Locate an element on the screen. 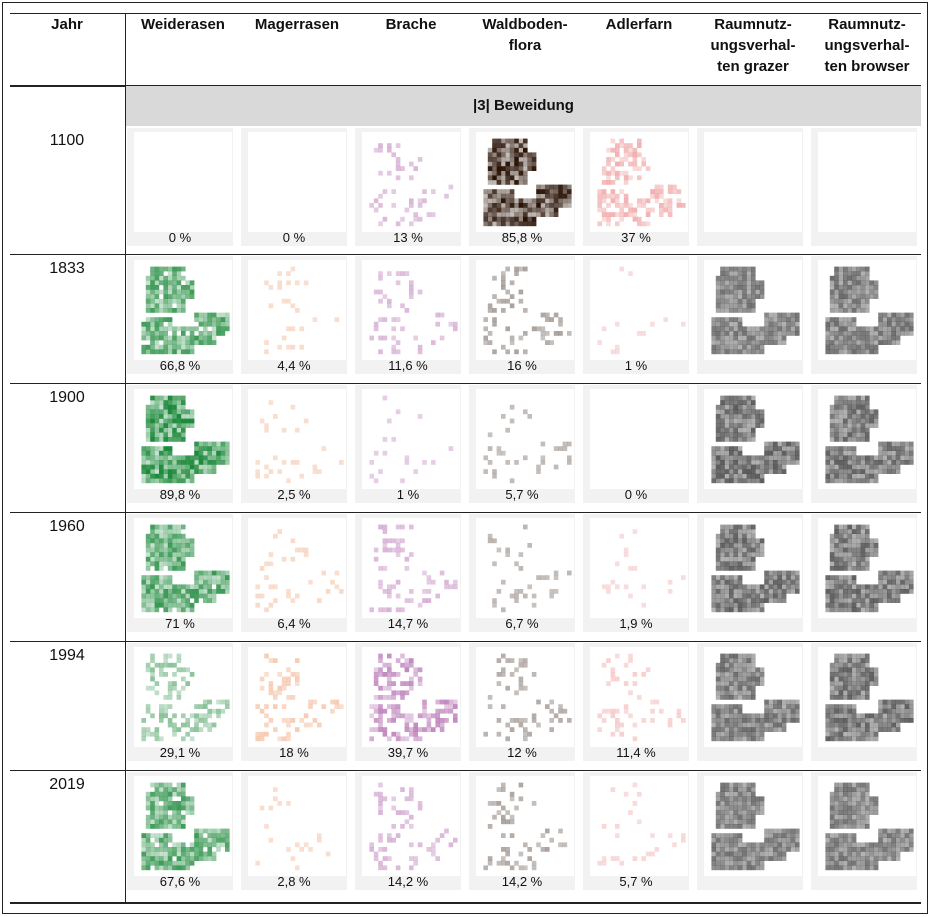 This screenshot has width=931, height=917. map-cell-brache: 14,7 % is located at coordinates (408, 573).